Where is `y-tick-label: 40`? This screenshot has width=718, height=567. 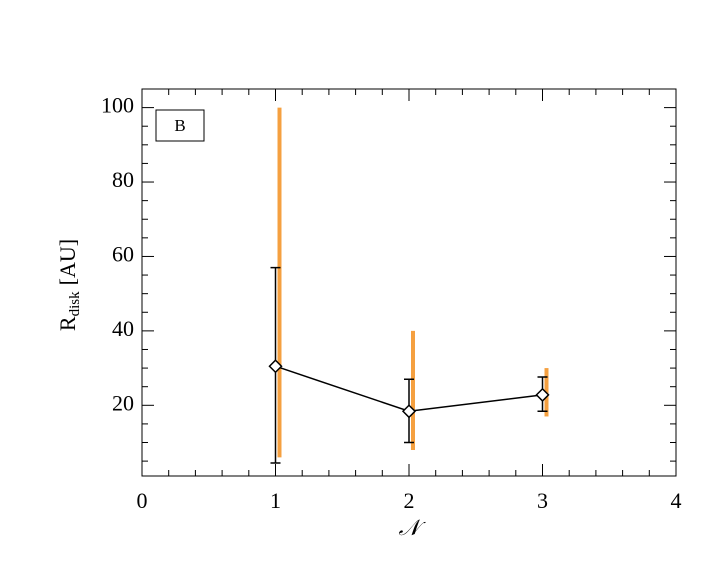
y-tick-label: 40 is located at coordinates (123, 328).